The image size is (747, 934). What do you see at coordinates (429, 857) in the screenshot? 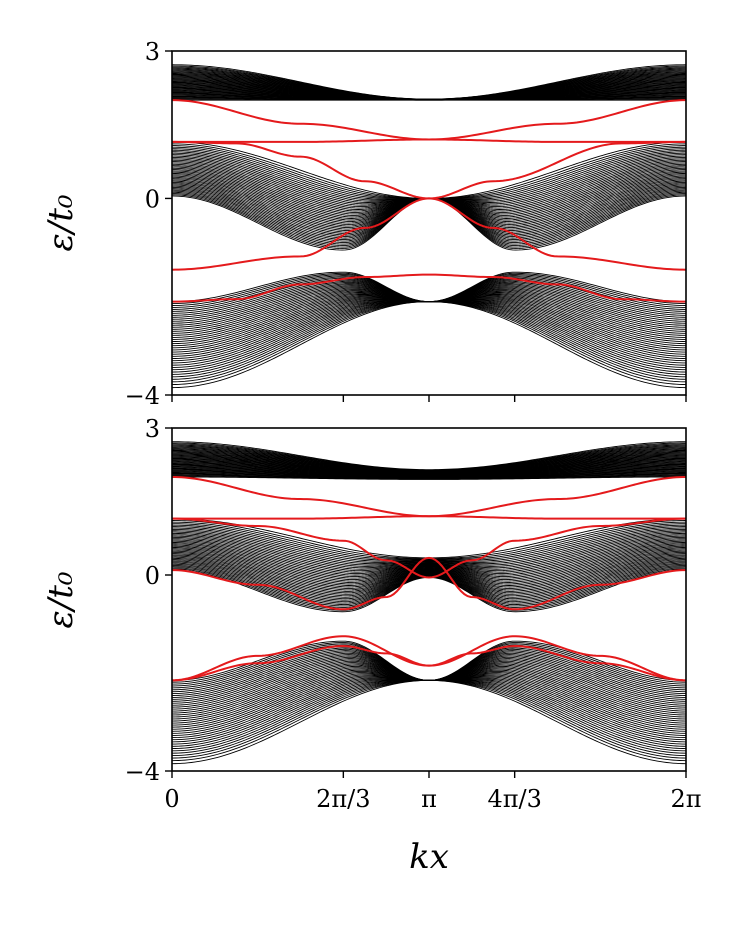
I see `x-axis-label: kx` at bounding box center [429, 857].